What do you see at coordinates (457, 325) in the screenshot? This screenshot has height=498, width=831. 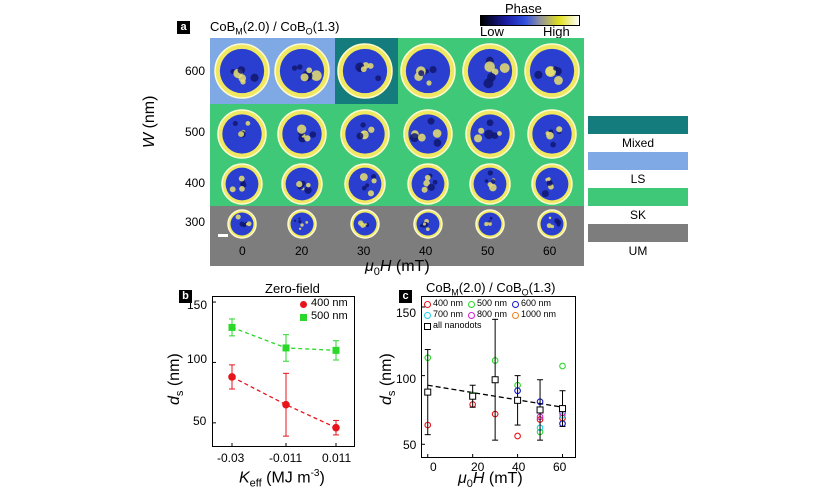 I see `c-legend-label: all nanodots` at bounding box center [457, 325].